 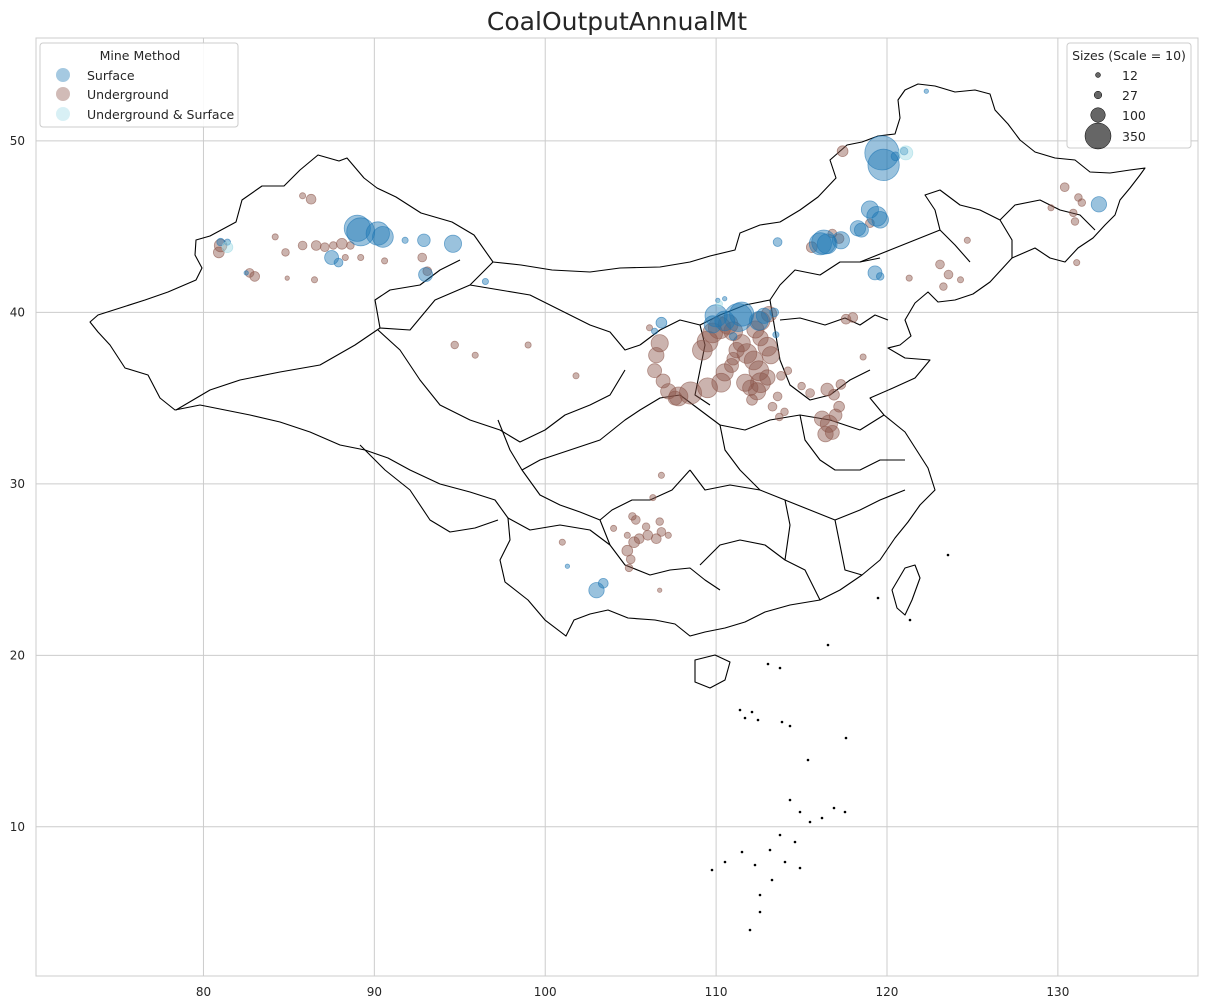 I want to click on y-tick-label: 30, so click(x=17, y=484).